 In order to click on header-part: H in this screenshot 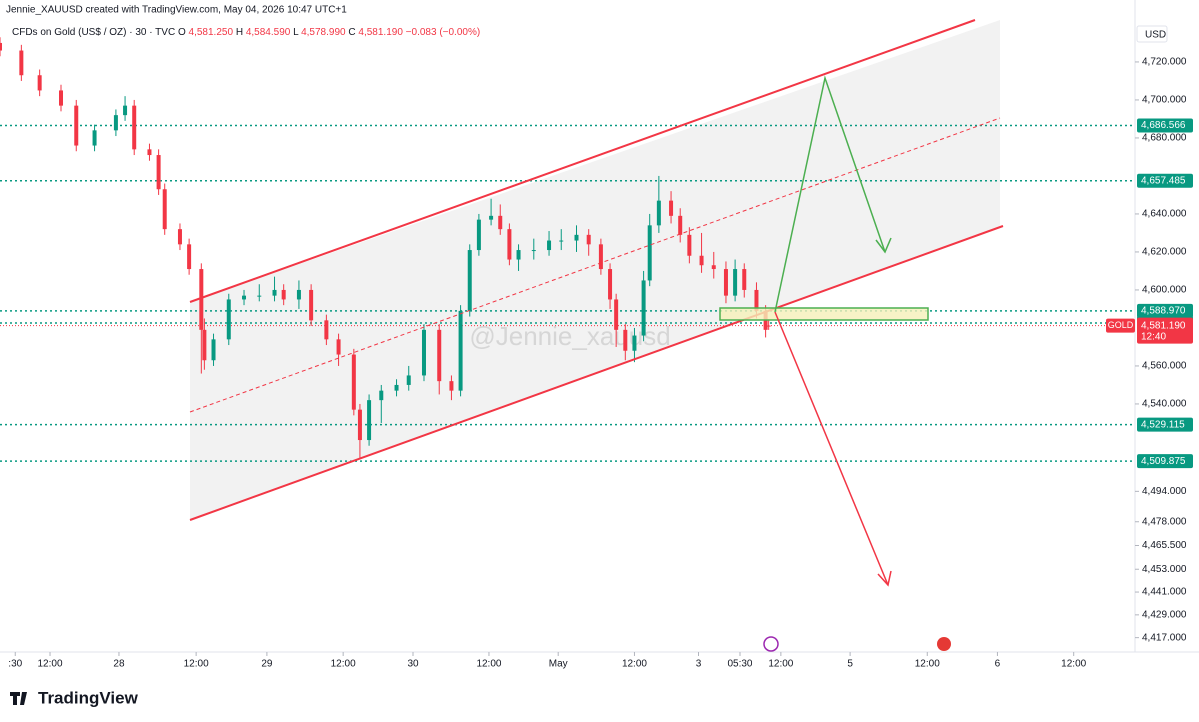, I will do `click(239, 32)`.